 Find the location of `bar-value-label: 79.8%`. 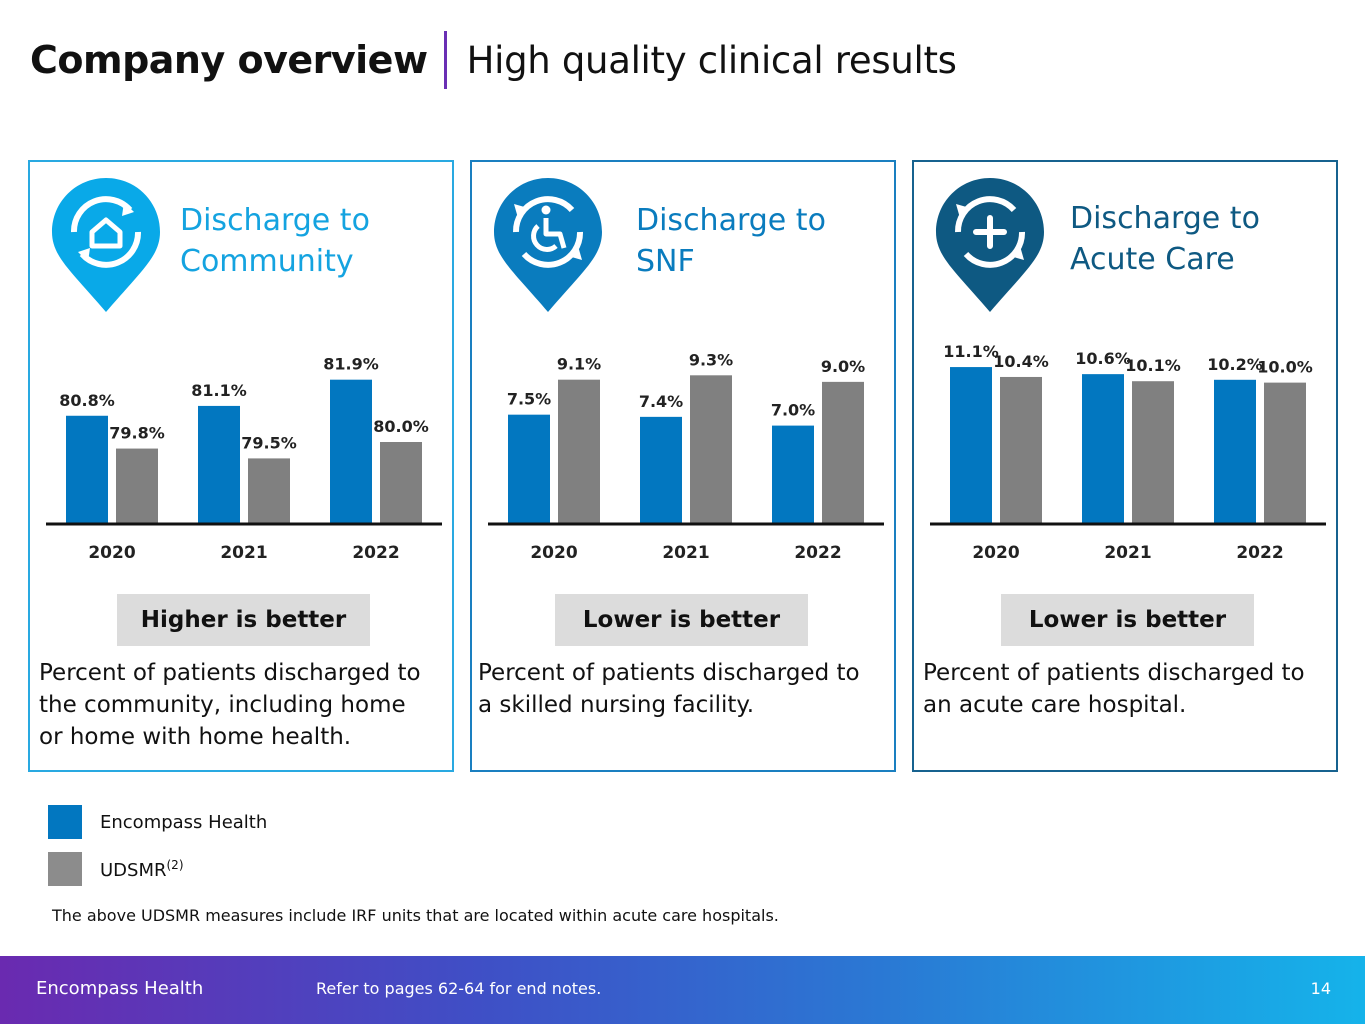

bar-value-label: 79.8% is located at coordinates (137, 433).